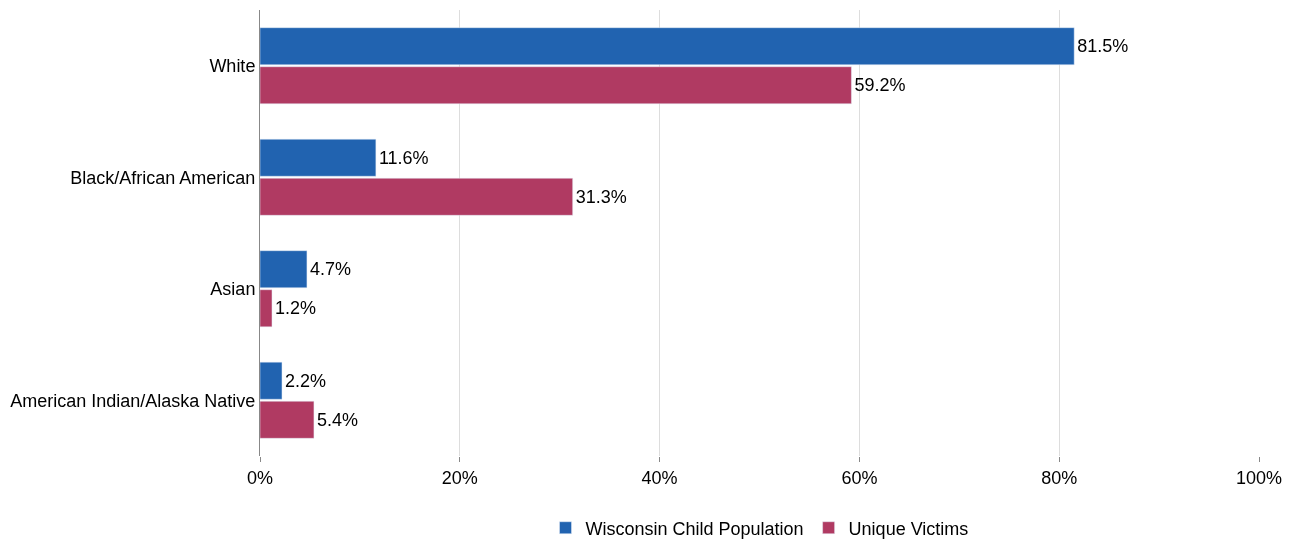  Describe the element at coordinates (330, 269) in the screenshot. I see `data-label: 4.7%` at that location.